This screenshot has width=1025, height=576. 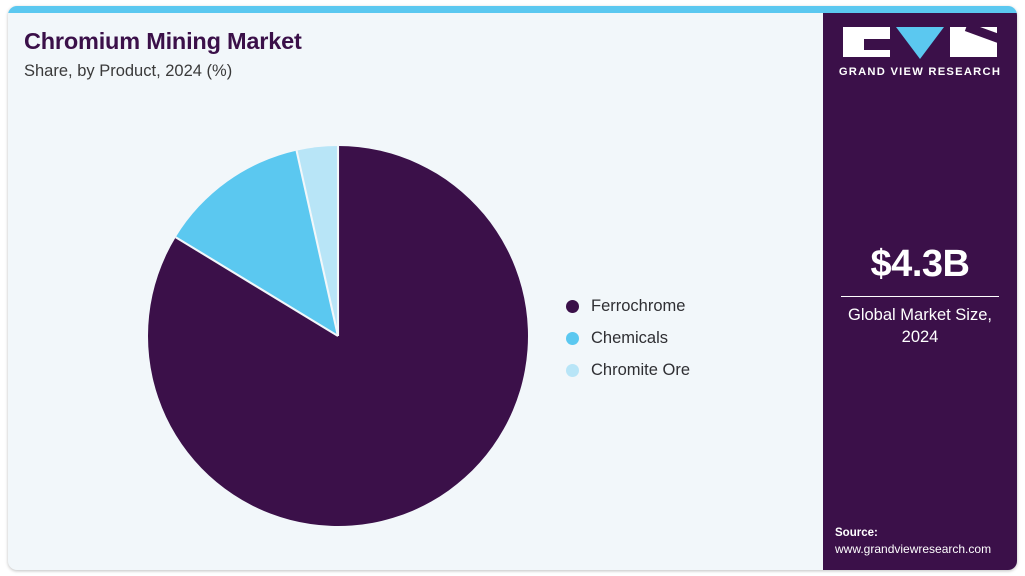 I want to click on stat-caption: Global Market Size, 2024, so click(x=920, y=326).